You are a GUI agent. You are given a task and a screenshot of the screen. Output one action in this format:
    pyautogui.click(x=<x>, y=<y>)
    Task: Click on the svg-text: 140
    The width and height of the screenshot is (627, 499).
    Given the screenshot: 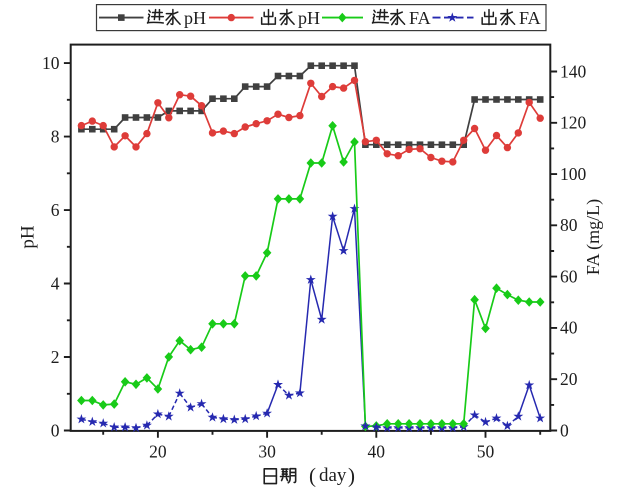 What is the action you would take?
    pyautogui.click(x=573, y=71)
    